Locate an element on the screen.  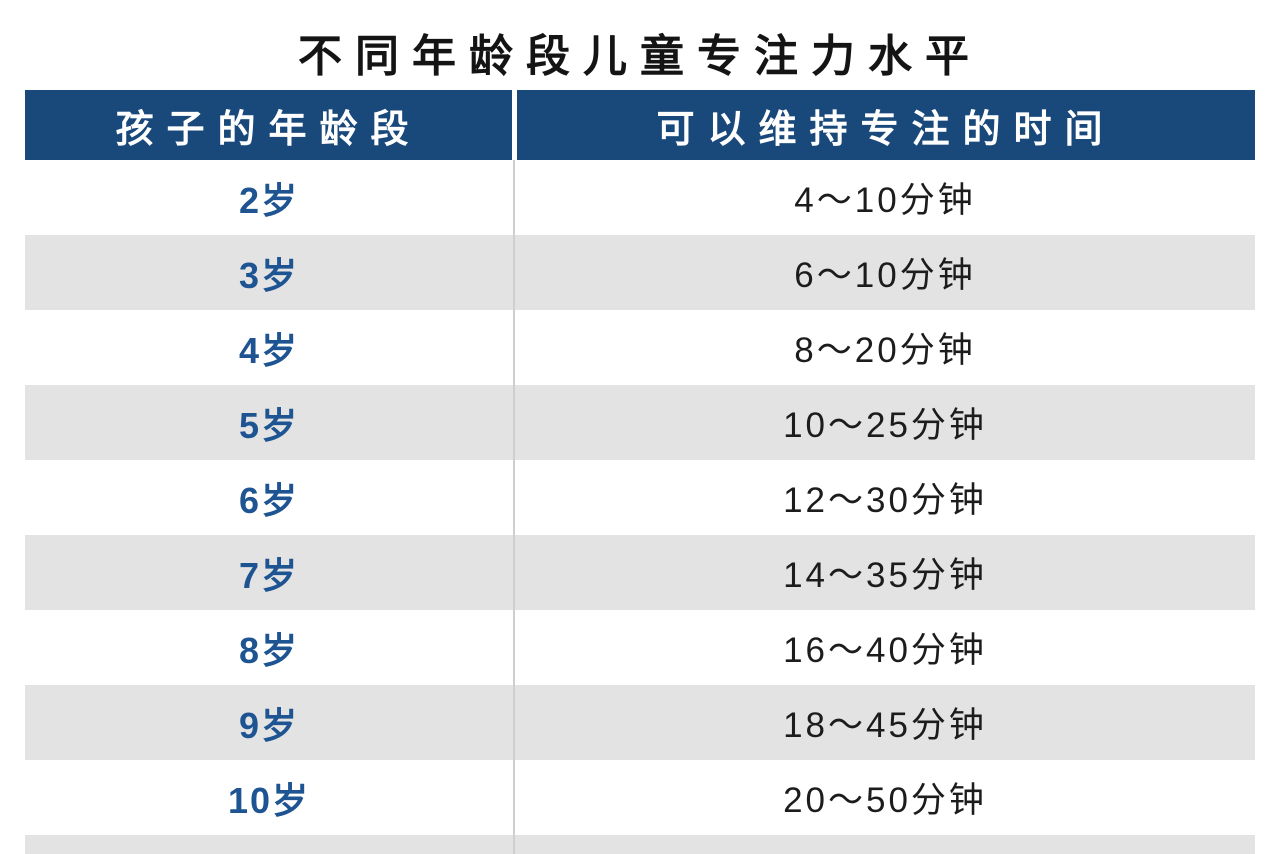
time-cell: 20～50分钟 is located at coordinates (885, 800).